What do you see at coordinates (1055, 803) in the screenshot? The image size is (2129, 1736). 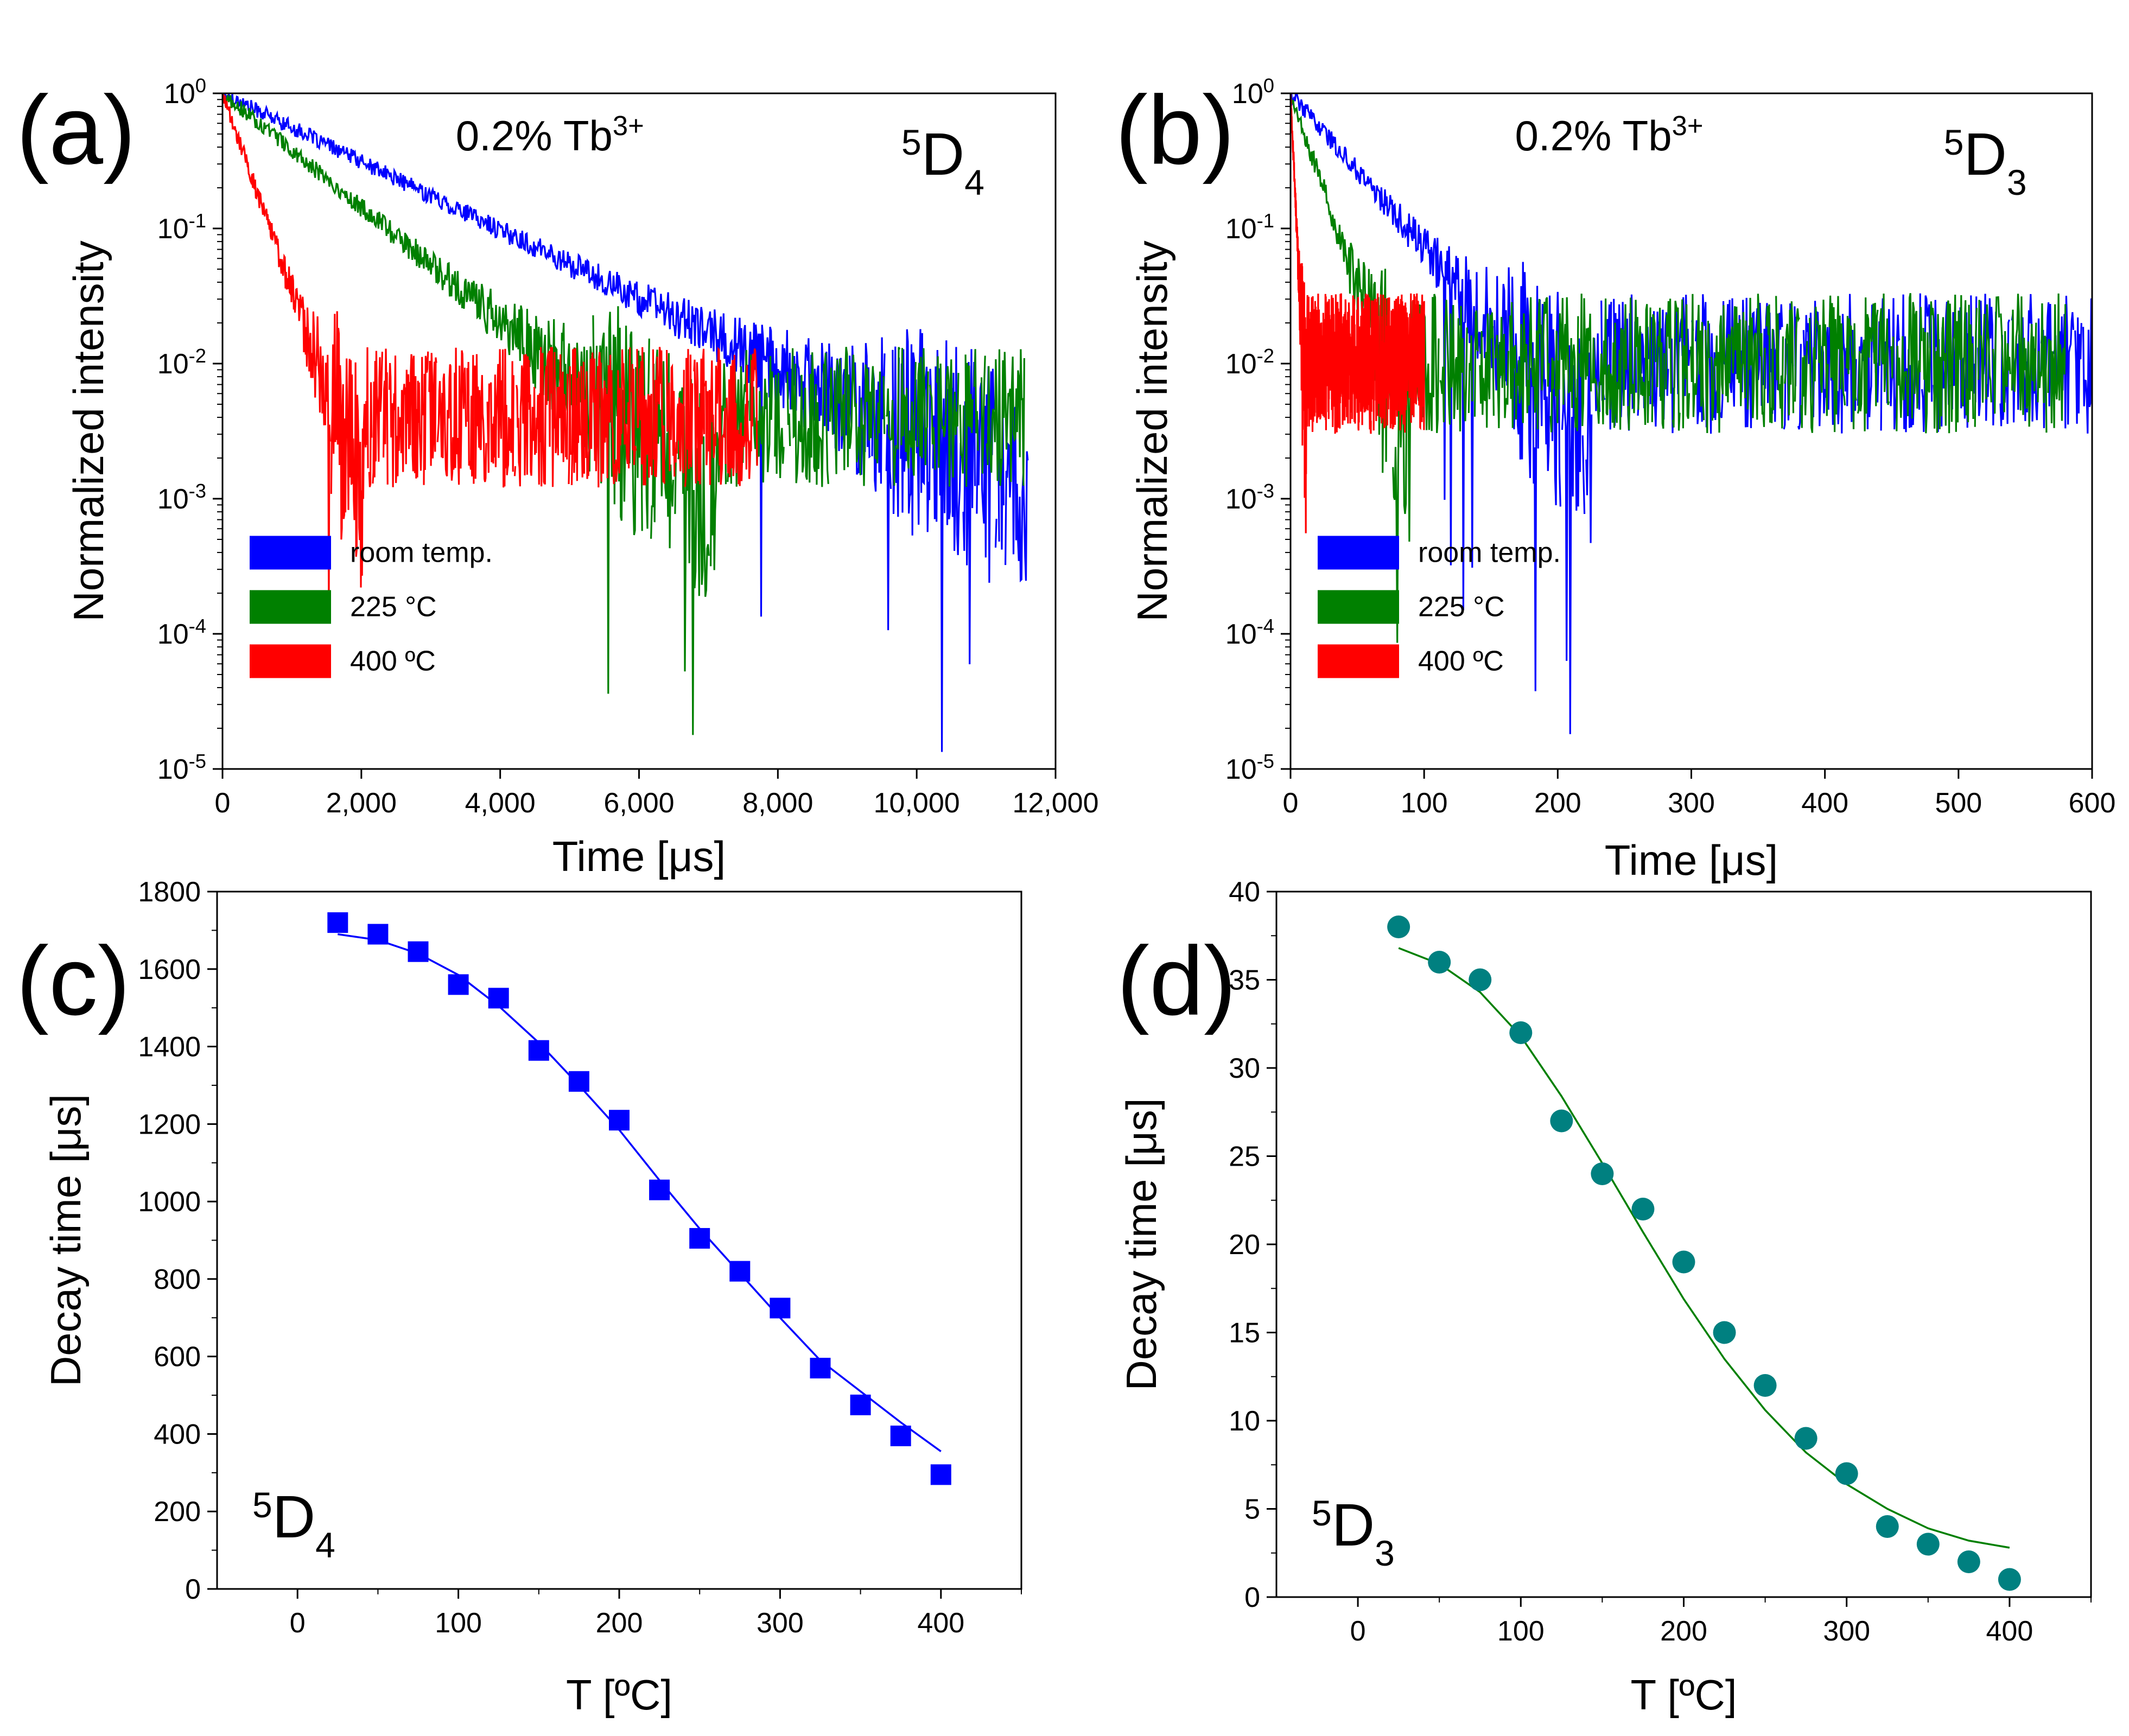 I see `x-tick-label: 12,000` at bounding box center [1055, 803].